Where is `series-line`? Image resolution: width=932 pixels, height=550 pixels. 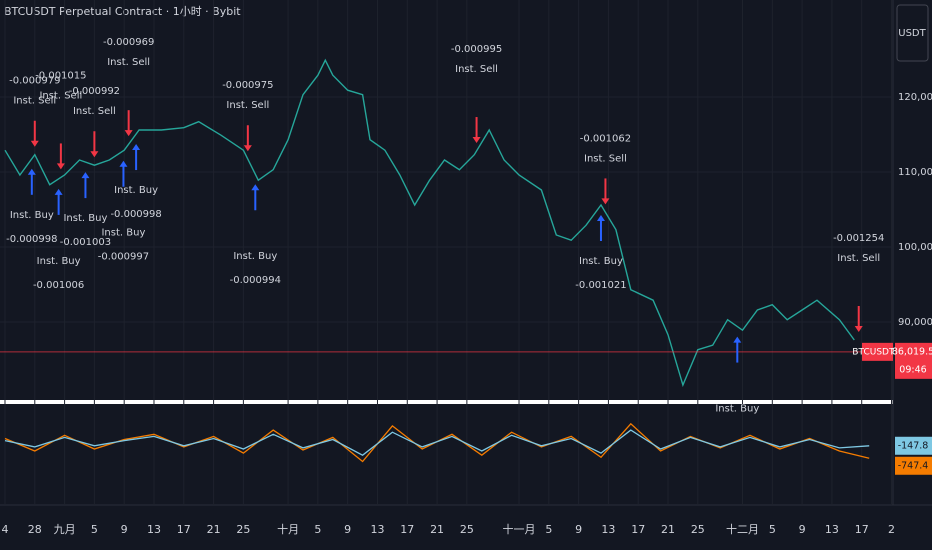 series-line is located at coordinates (437, 442).